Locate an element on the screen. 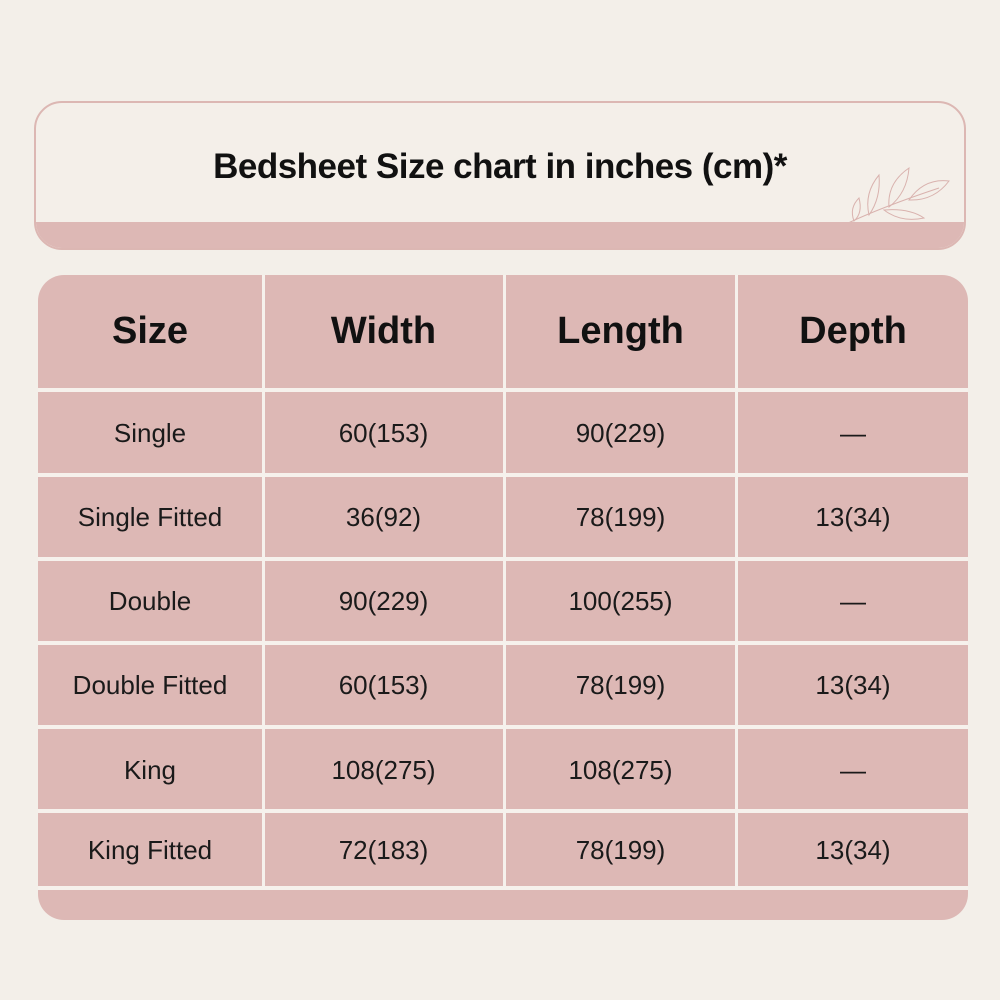  table-cell: 72(183) is located at coordinates (383, 850).